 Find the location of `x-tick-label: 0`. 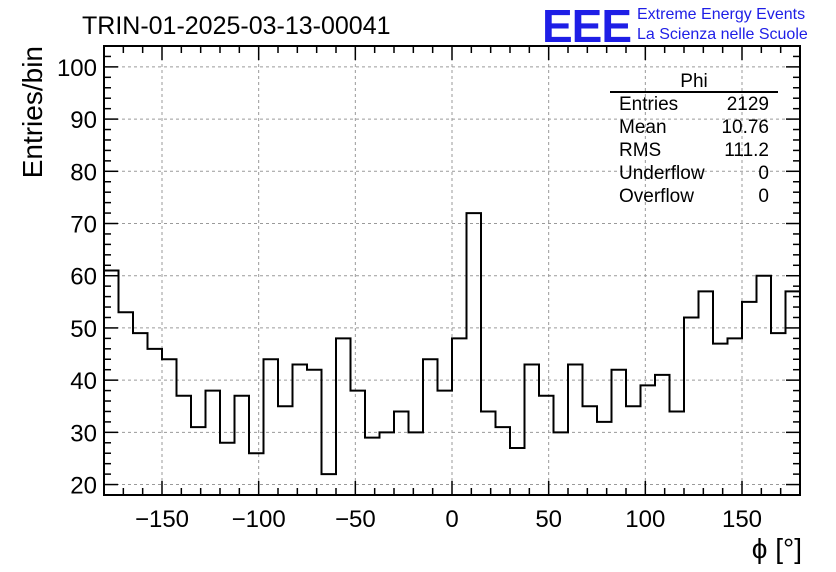

x-tick-label: 0 is located at coordinates (451, 519).